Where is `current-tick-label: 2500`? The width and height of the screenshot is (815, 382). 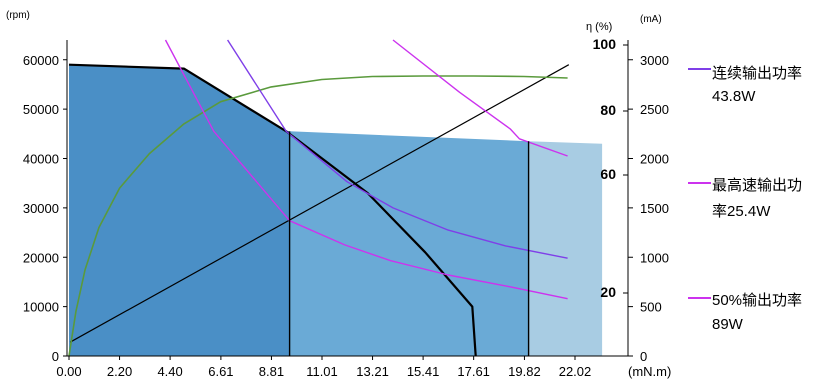 current-tick-label: 2500 is located at coordinates (654, 109).